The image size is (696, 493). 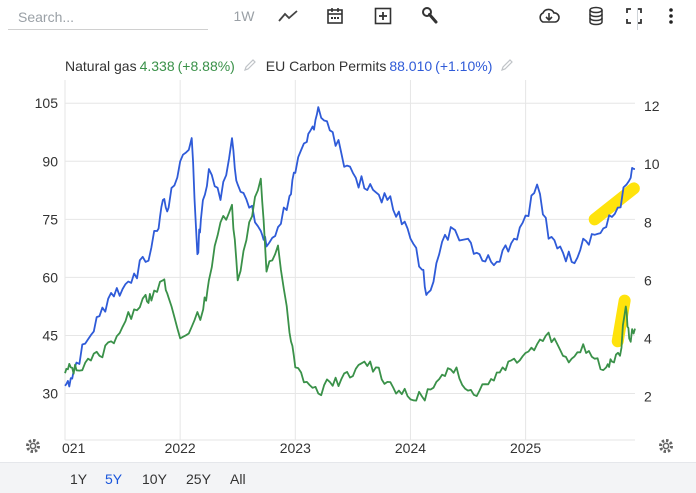 What do you see at coordinates (383, 16) in the screenshot?
I see `add-icon` at bounding box center [383, 16].